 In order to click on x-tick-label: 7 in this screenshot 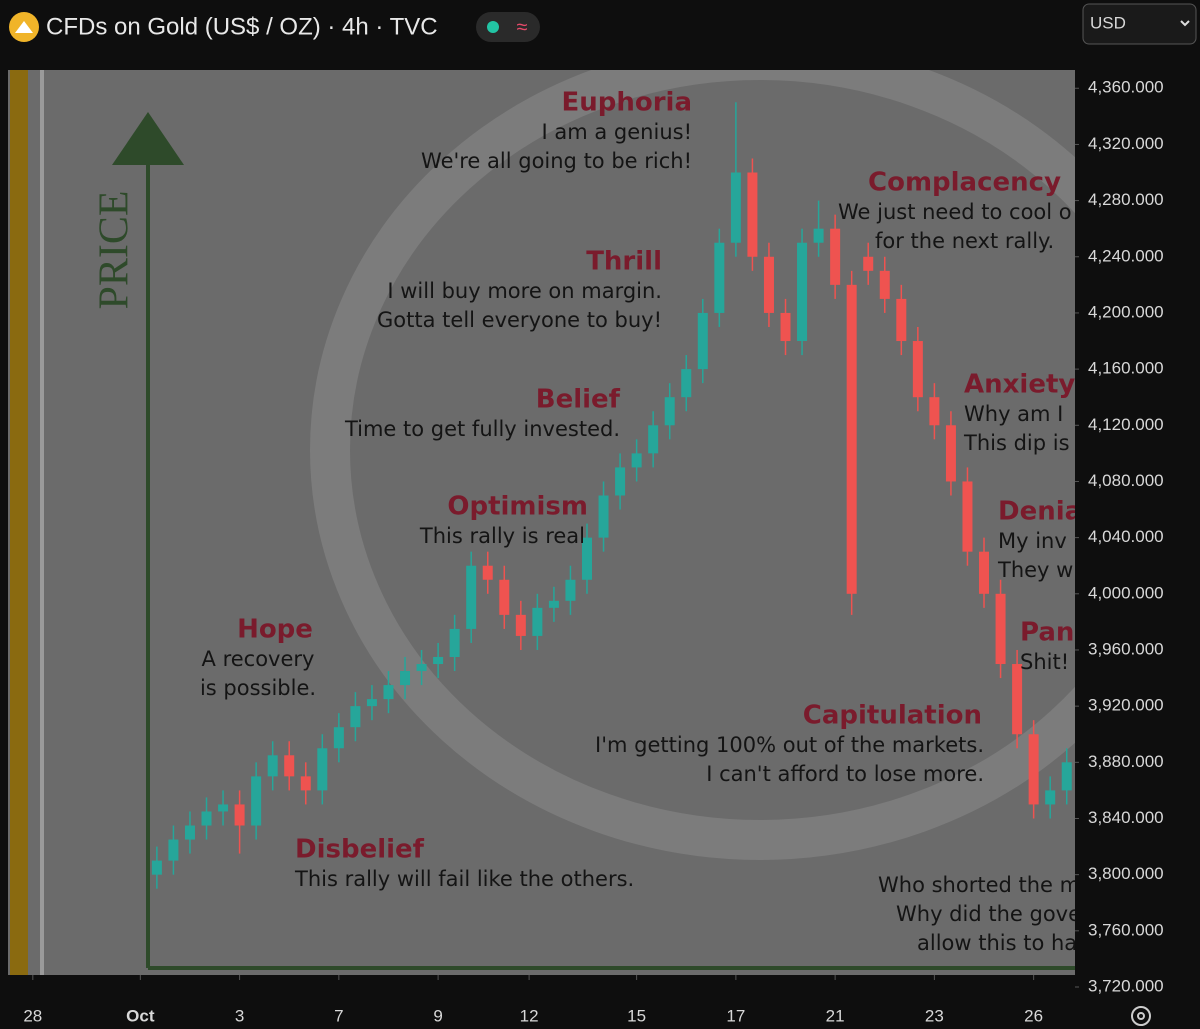, I will do `click(338, 1015)`.